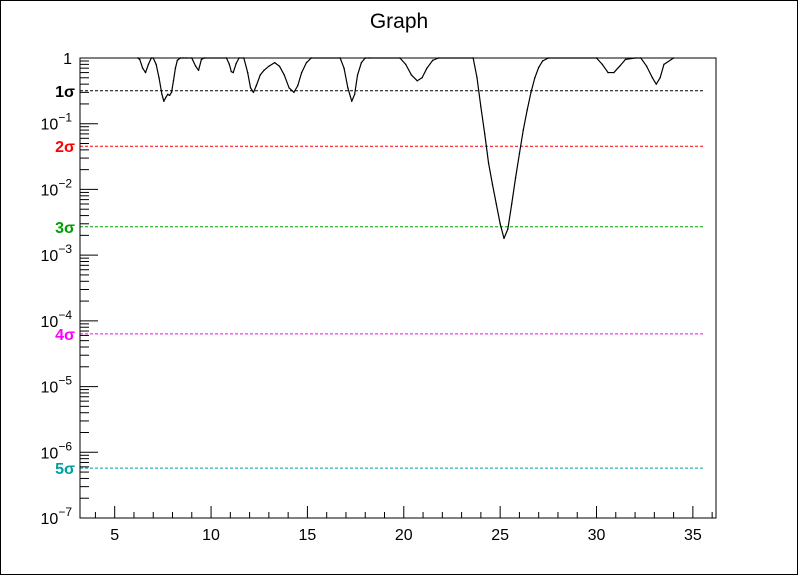  Describe the element at coordinates (65, 512) in the screenshot. I see `y-tick-exponent: −7` at that location.